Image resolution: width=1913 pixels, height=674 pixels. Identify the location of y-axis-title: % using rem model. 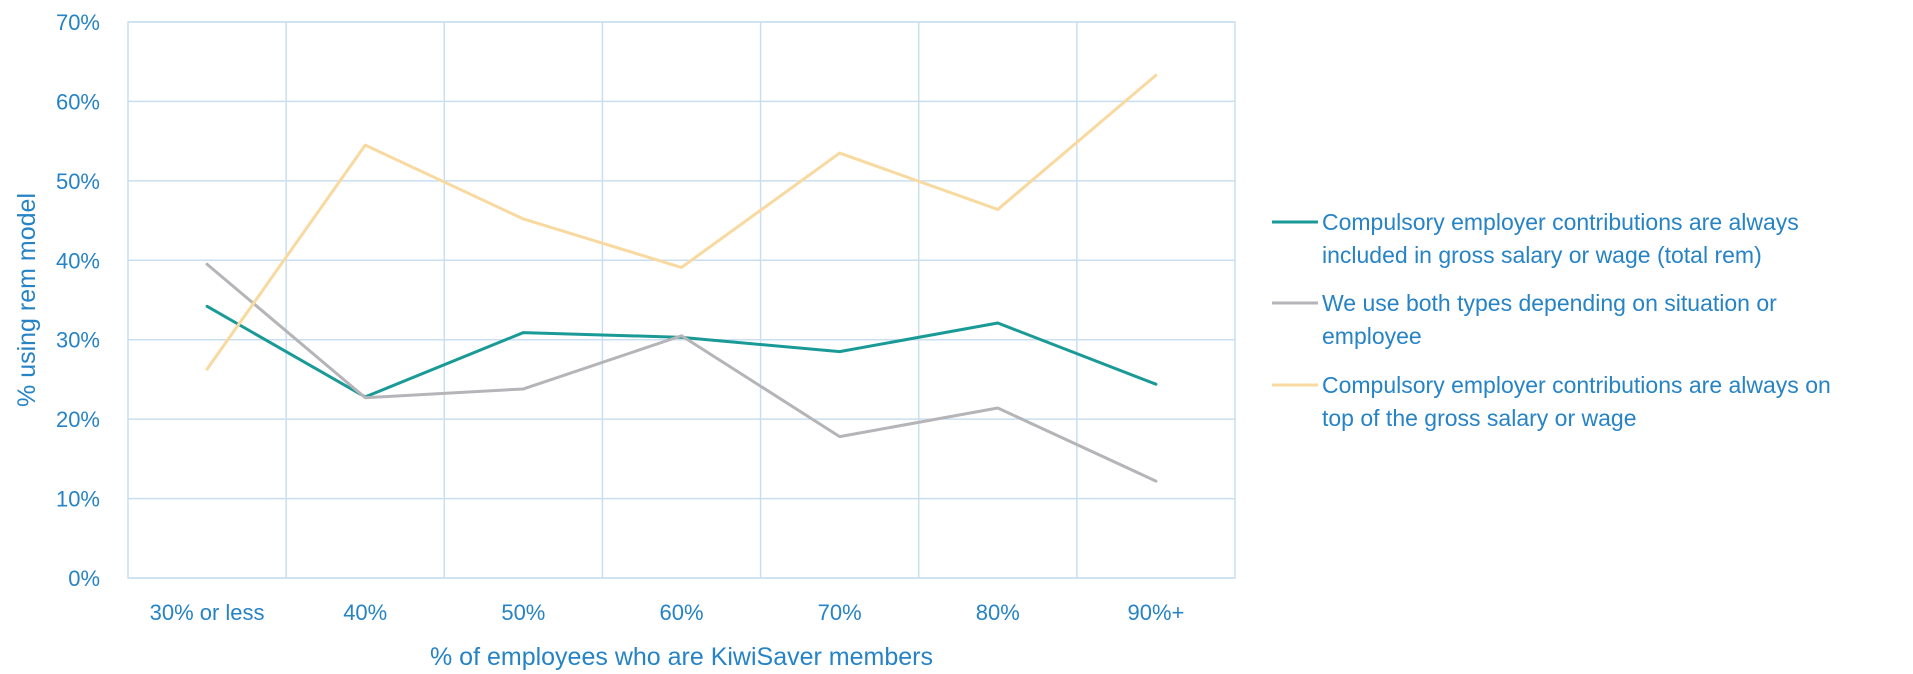
(27, 300).